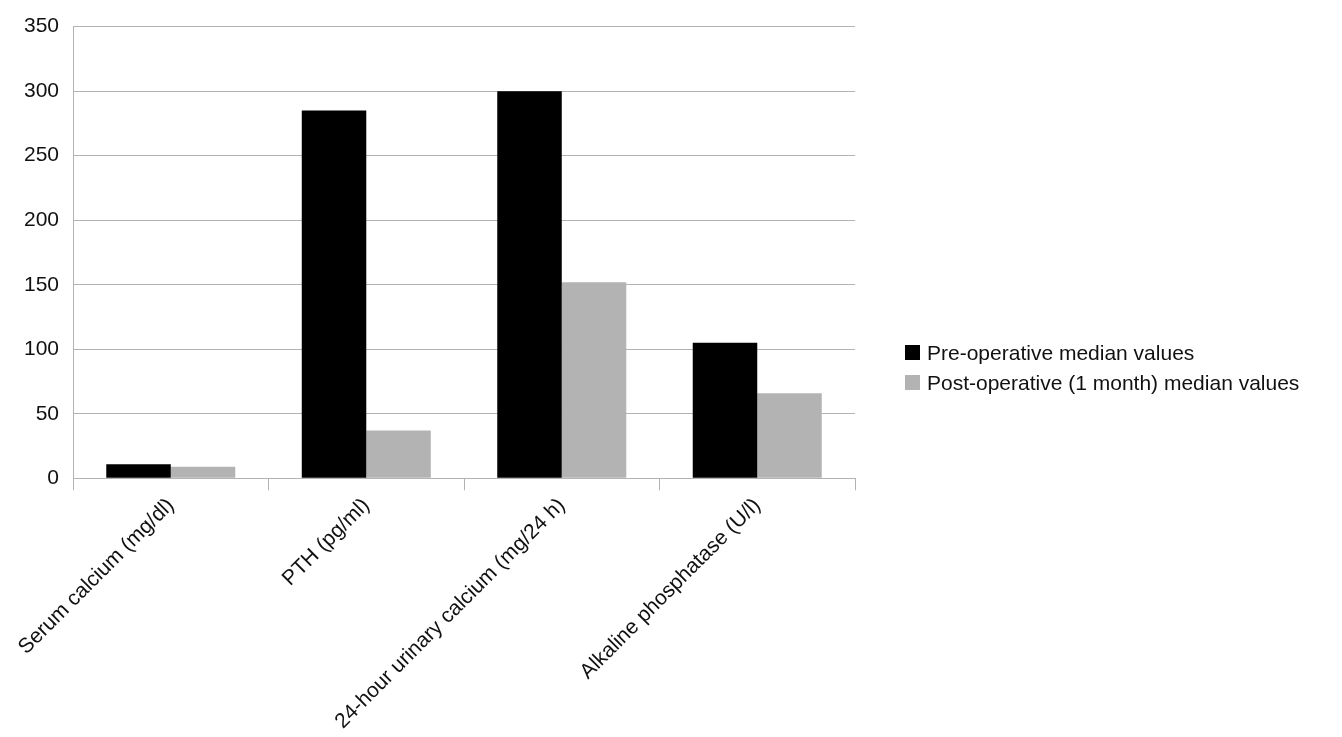 Image resolution: width=1342 pixels, height=737 pixels. What do you see at coordinates (41, 348) in the screenshot?
I see `y-tick-label: 100` at bounding box center [41, 348].